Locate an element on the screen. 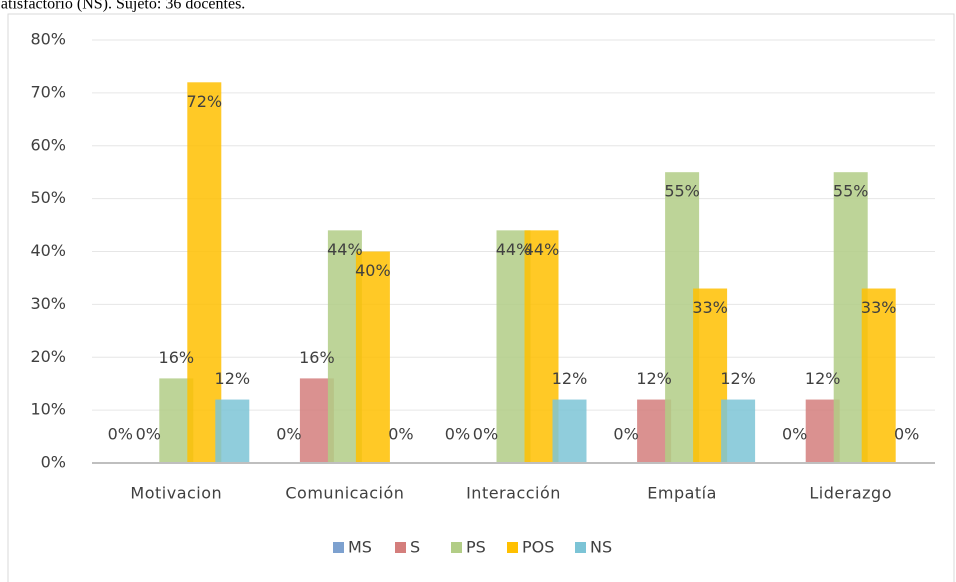  y-tick-label: 80% is located at coordinates (48, 39).